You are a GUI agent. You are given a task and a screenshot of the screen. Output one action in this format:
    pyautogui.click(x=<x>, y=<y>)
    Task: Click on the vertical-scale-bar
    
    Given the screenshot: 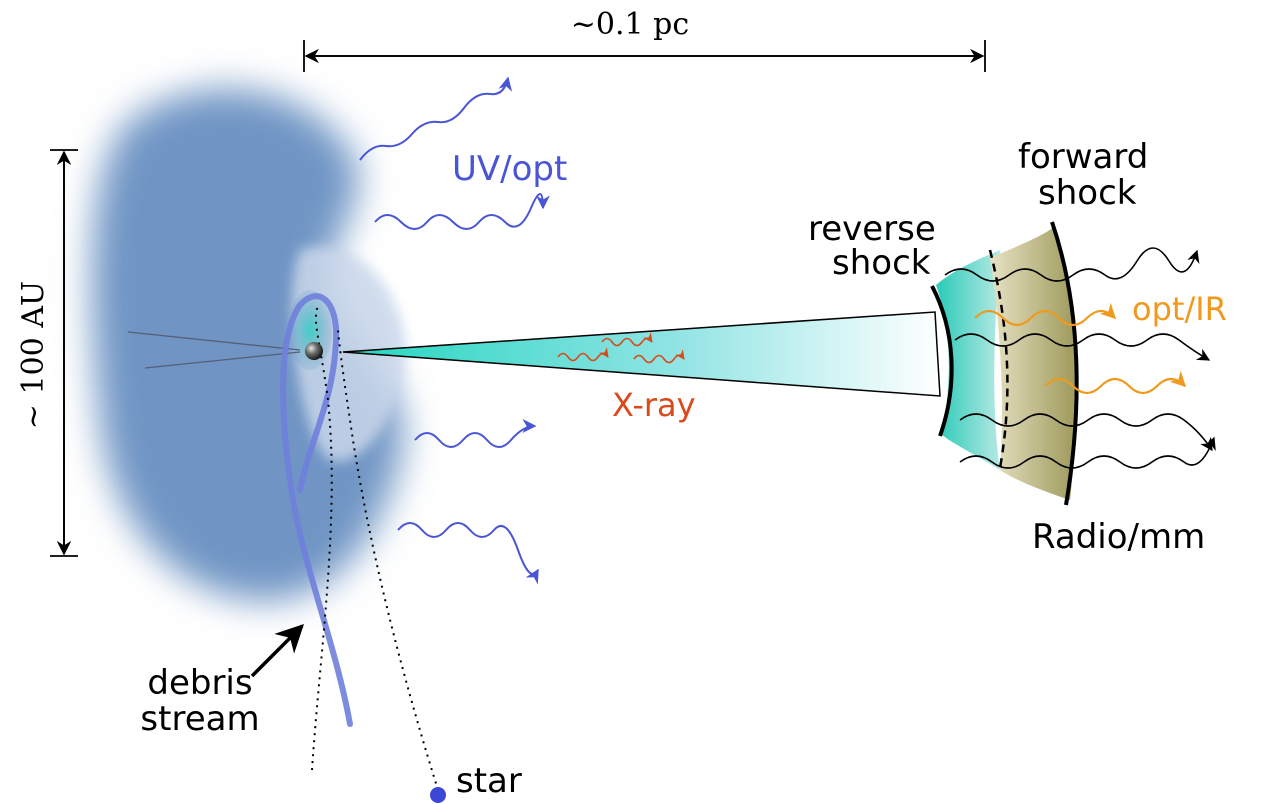 What is the action you would take?
    pyautogui.click(x=64, y=353)
    